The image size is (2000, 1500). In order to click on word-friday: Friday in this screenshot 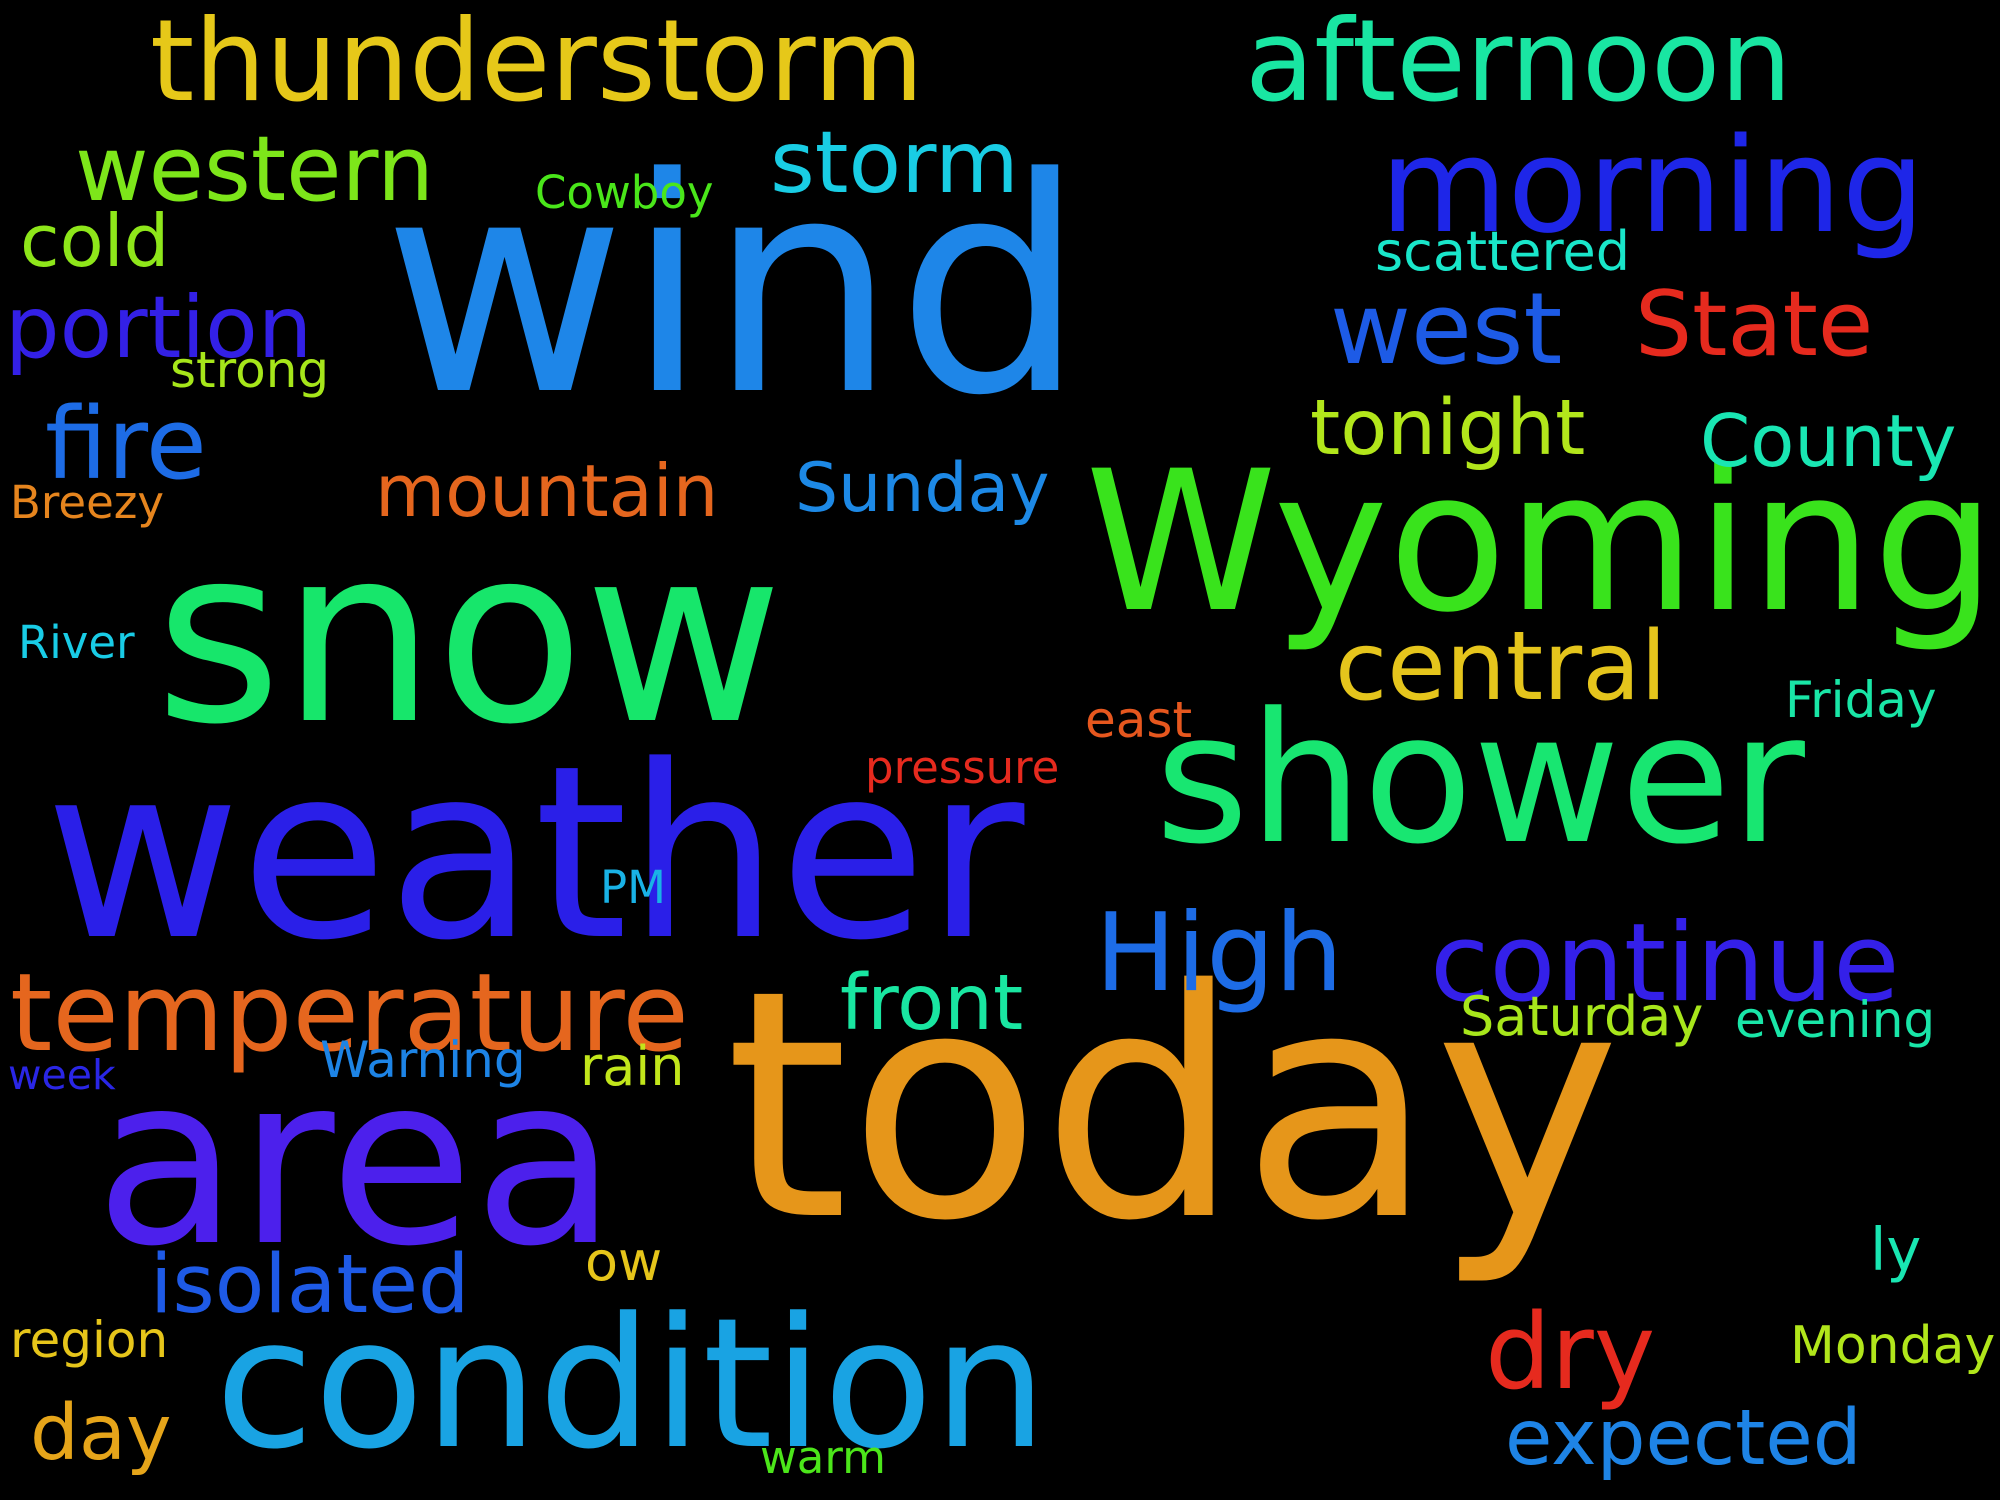, I will do `click(1861, 700)`.